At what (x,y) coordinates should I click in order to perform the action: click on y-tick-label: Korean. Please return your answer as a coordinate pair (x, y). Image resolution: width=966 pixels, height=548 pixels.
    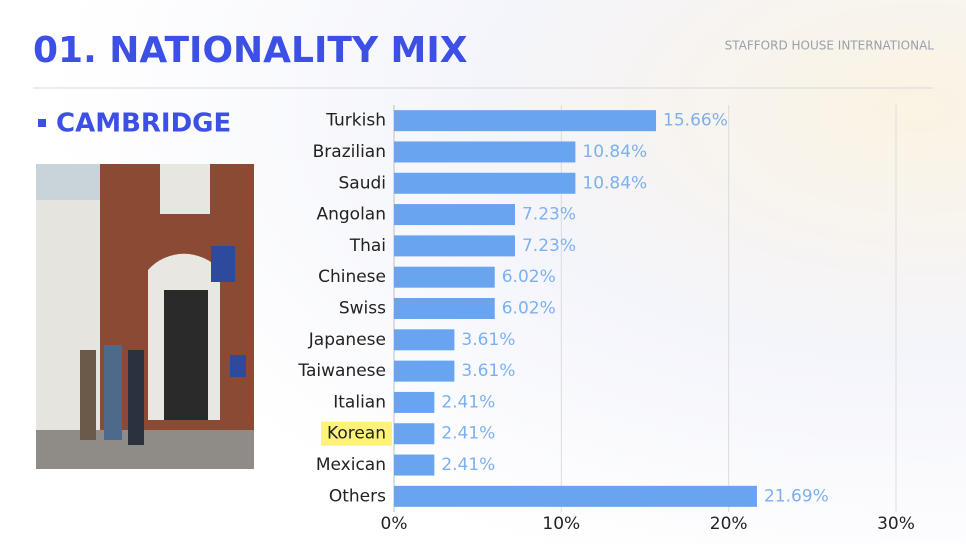
    Looking at the image, I should click on (356, 434).